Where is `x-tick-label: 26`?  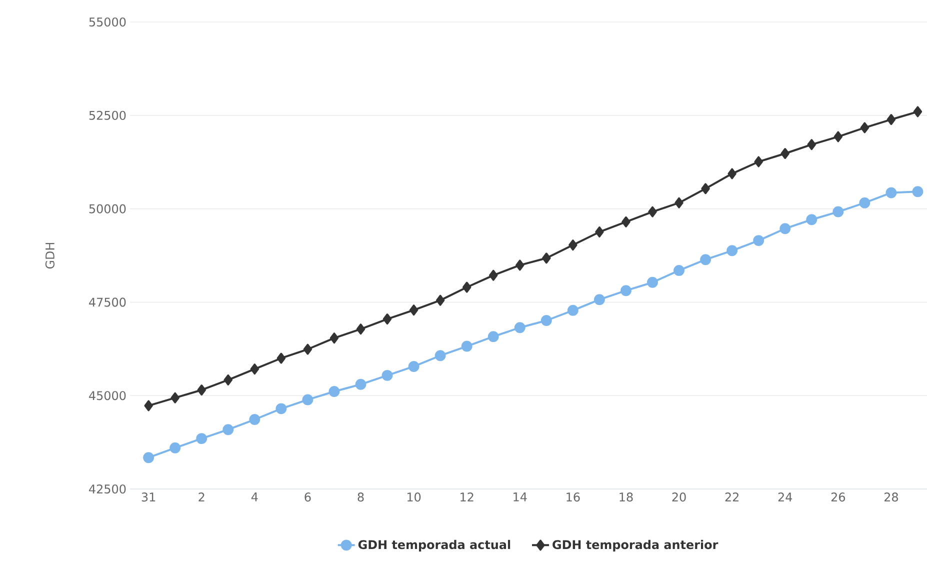
x-tick-label: 26 is located at coordinates (838, 497).